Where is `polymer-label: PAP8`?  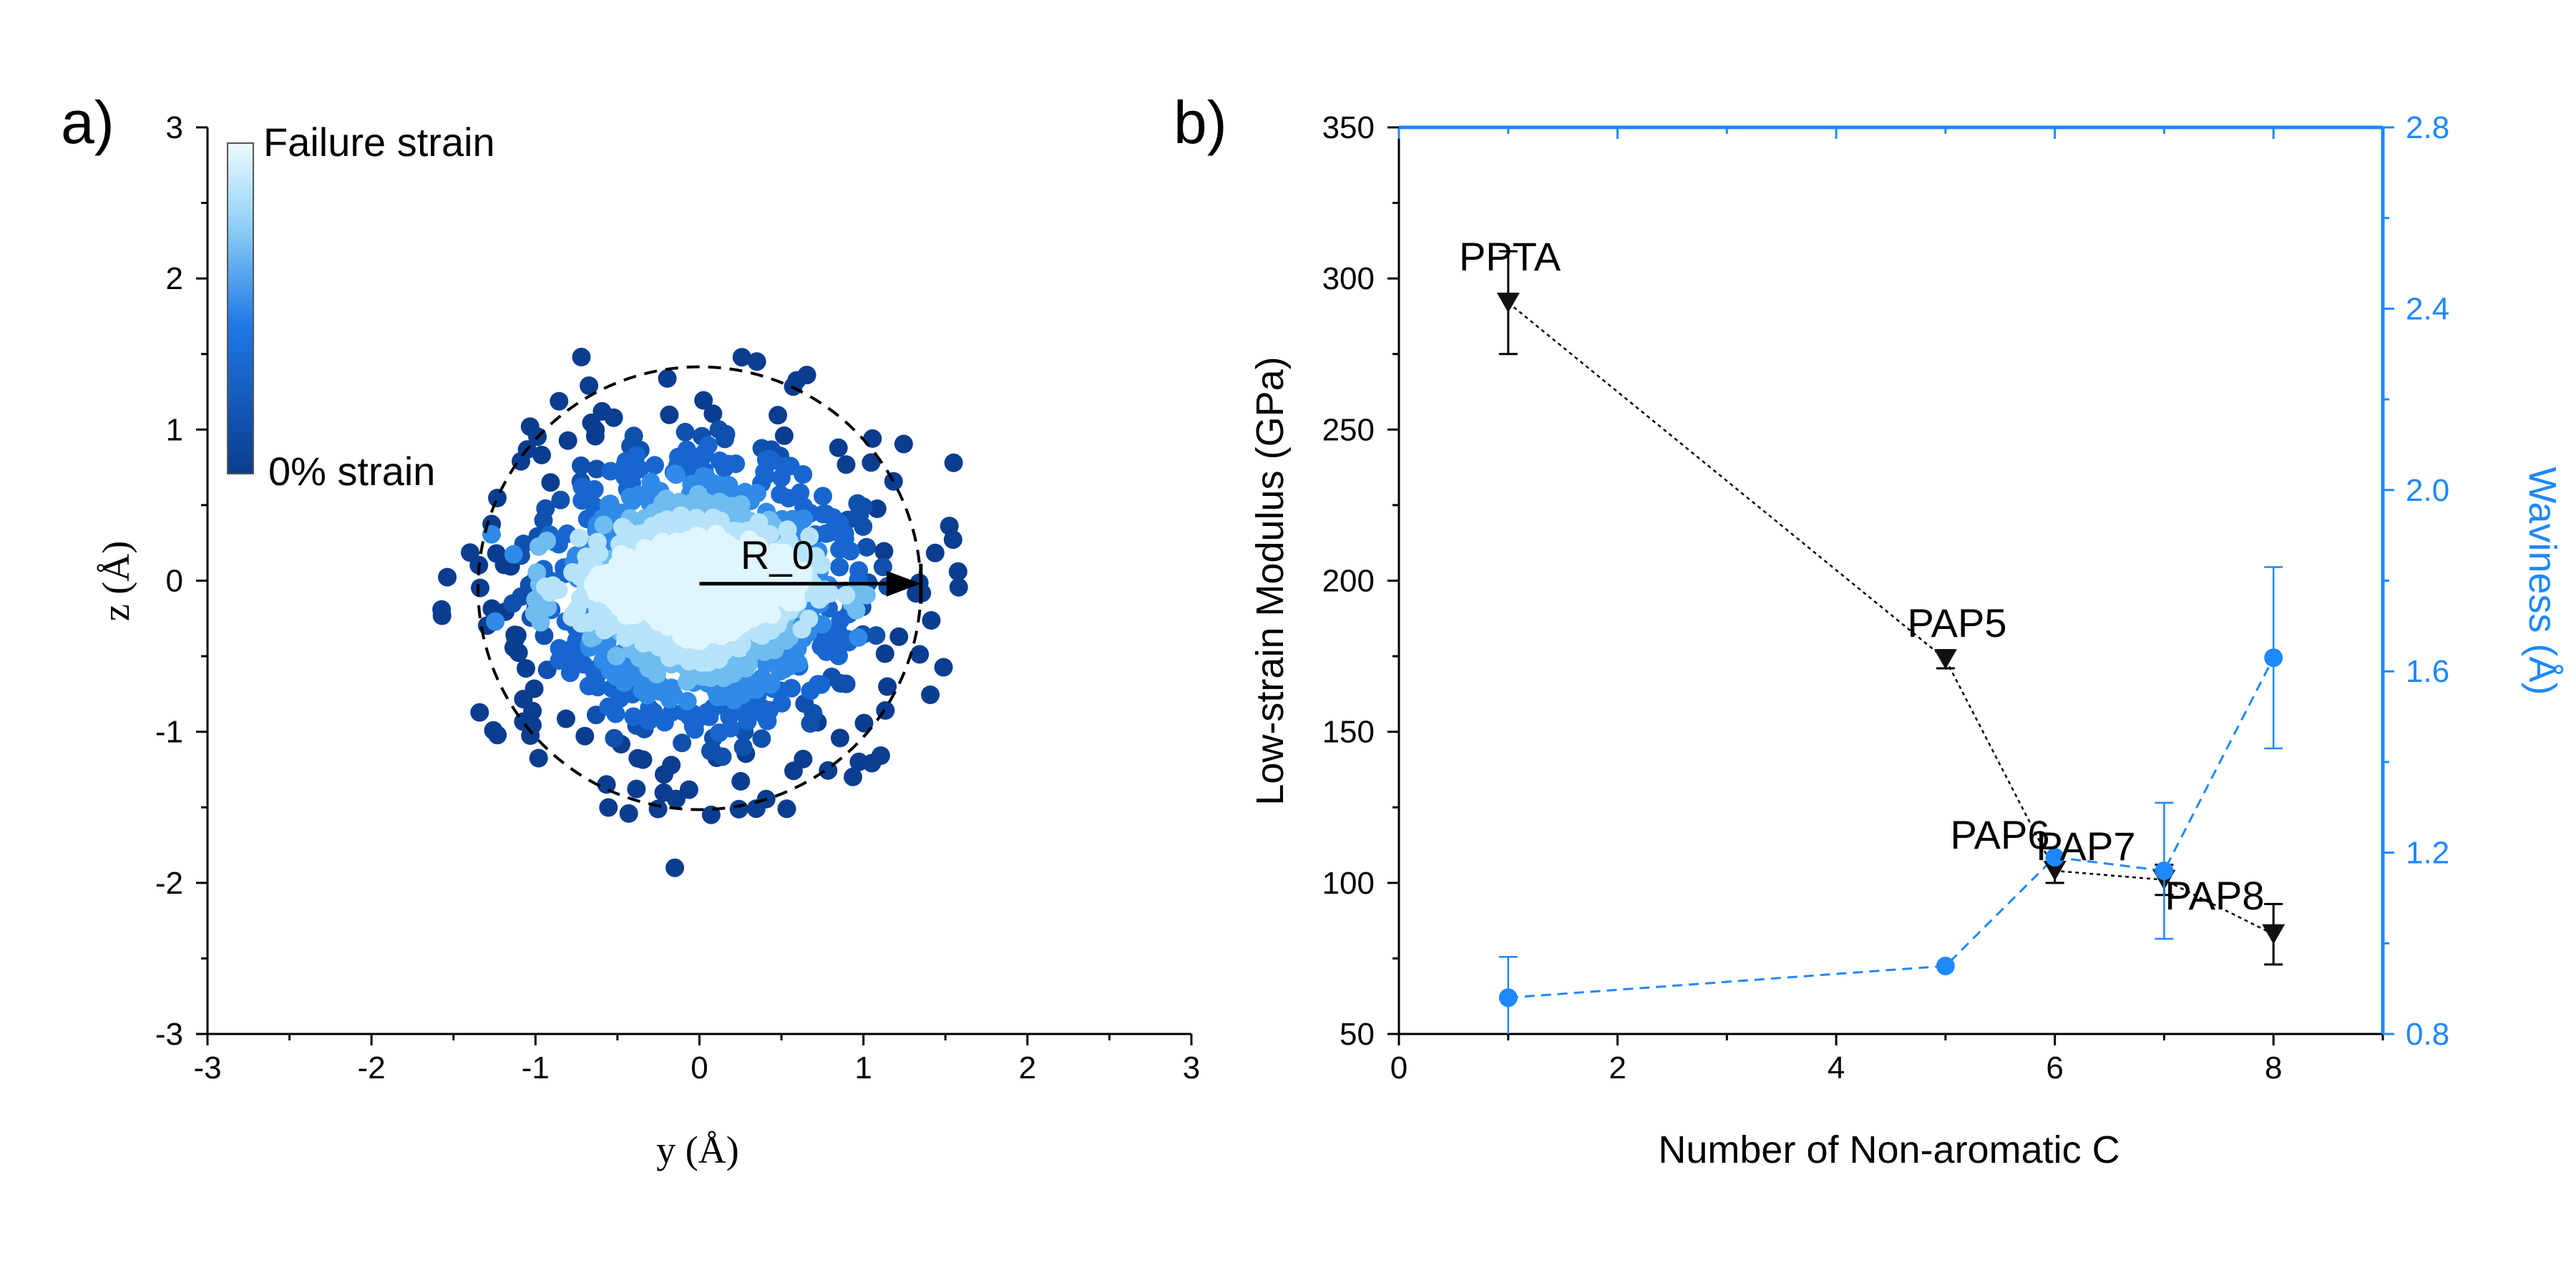 polymer-label: PAP8 is located at coordinates (2214, 895).